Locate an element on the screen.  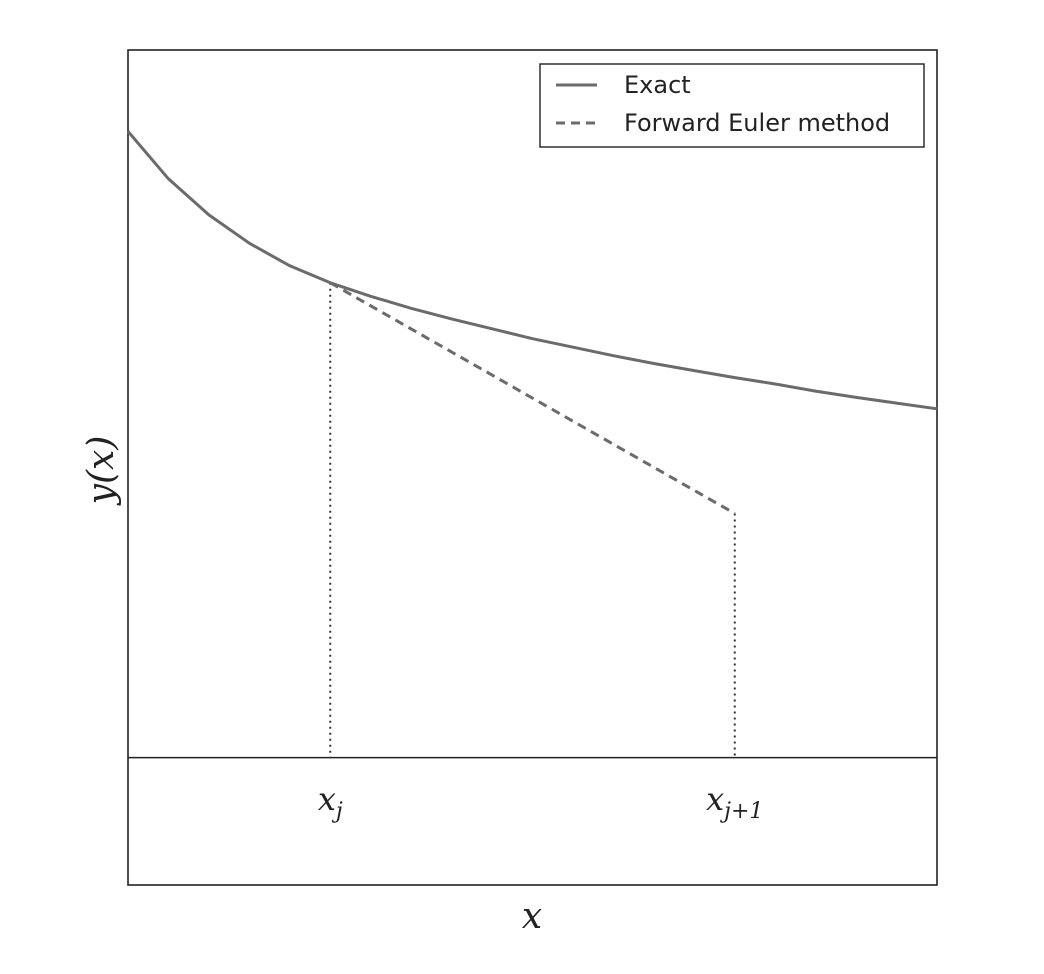
legend-label-exact: Exact is located at coordinates (657, 85).